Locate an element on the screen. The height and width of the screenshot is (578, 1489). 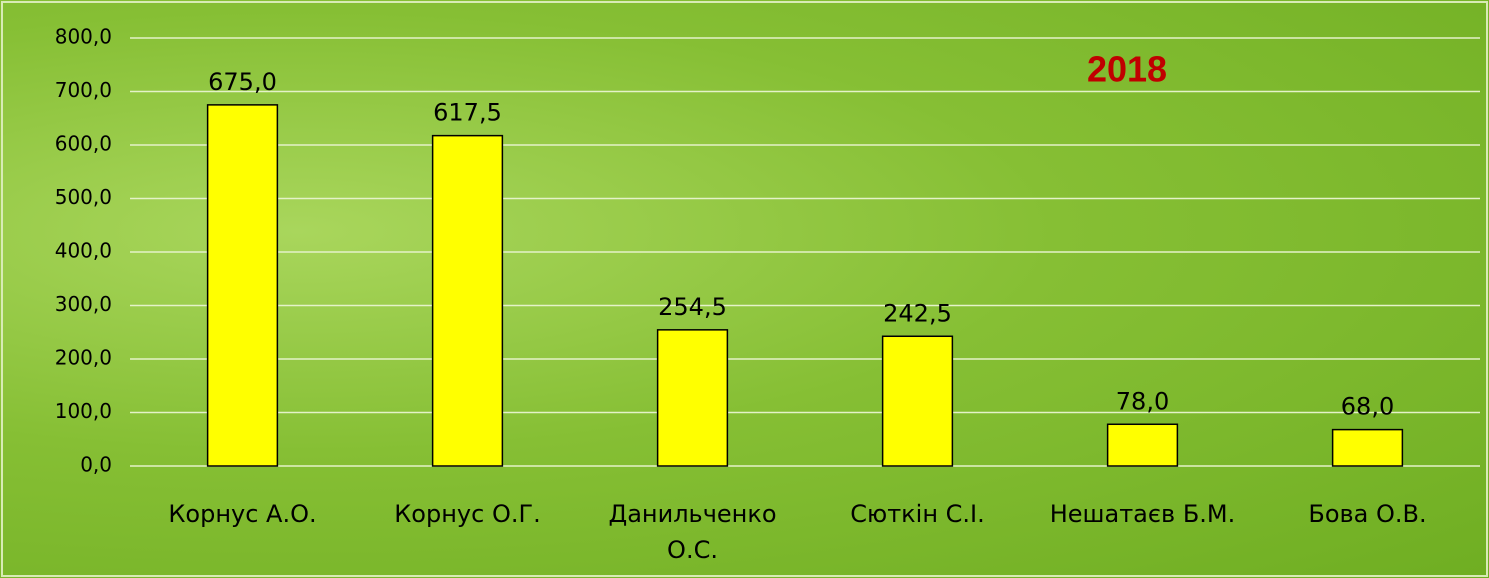
data-label: 242,5 is located at coordinates (917, 313).